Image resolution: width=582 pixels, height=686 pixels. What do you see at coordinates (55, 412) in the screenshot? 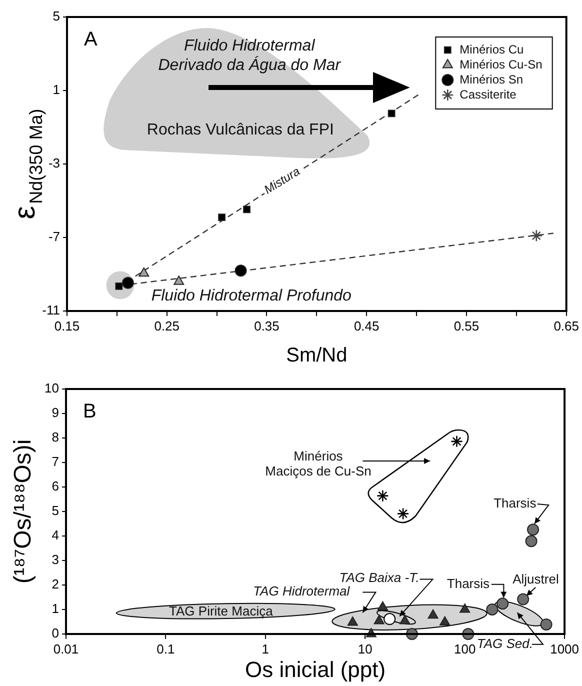
I see `y-tick-label: 9` at bounding box center [55, 412].